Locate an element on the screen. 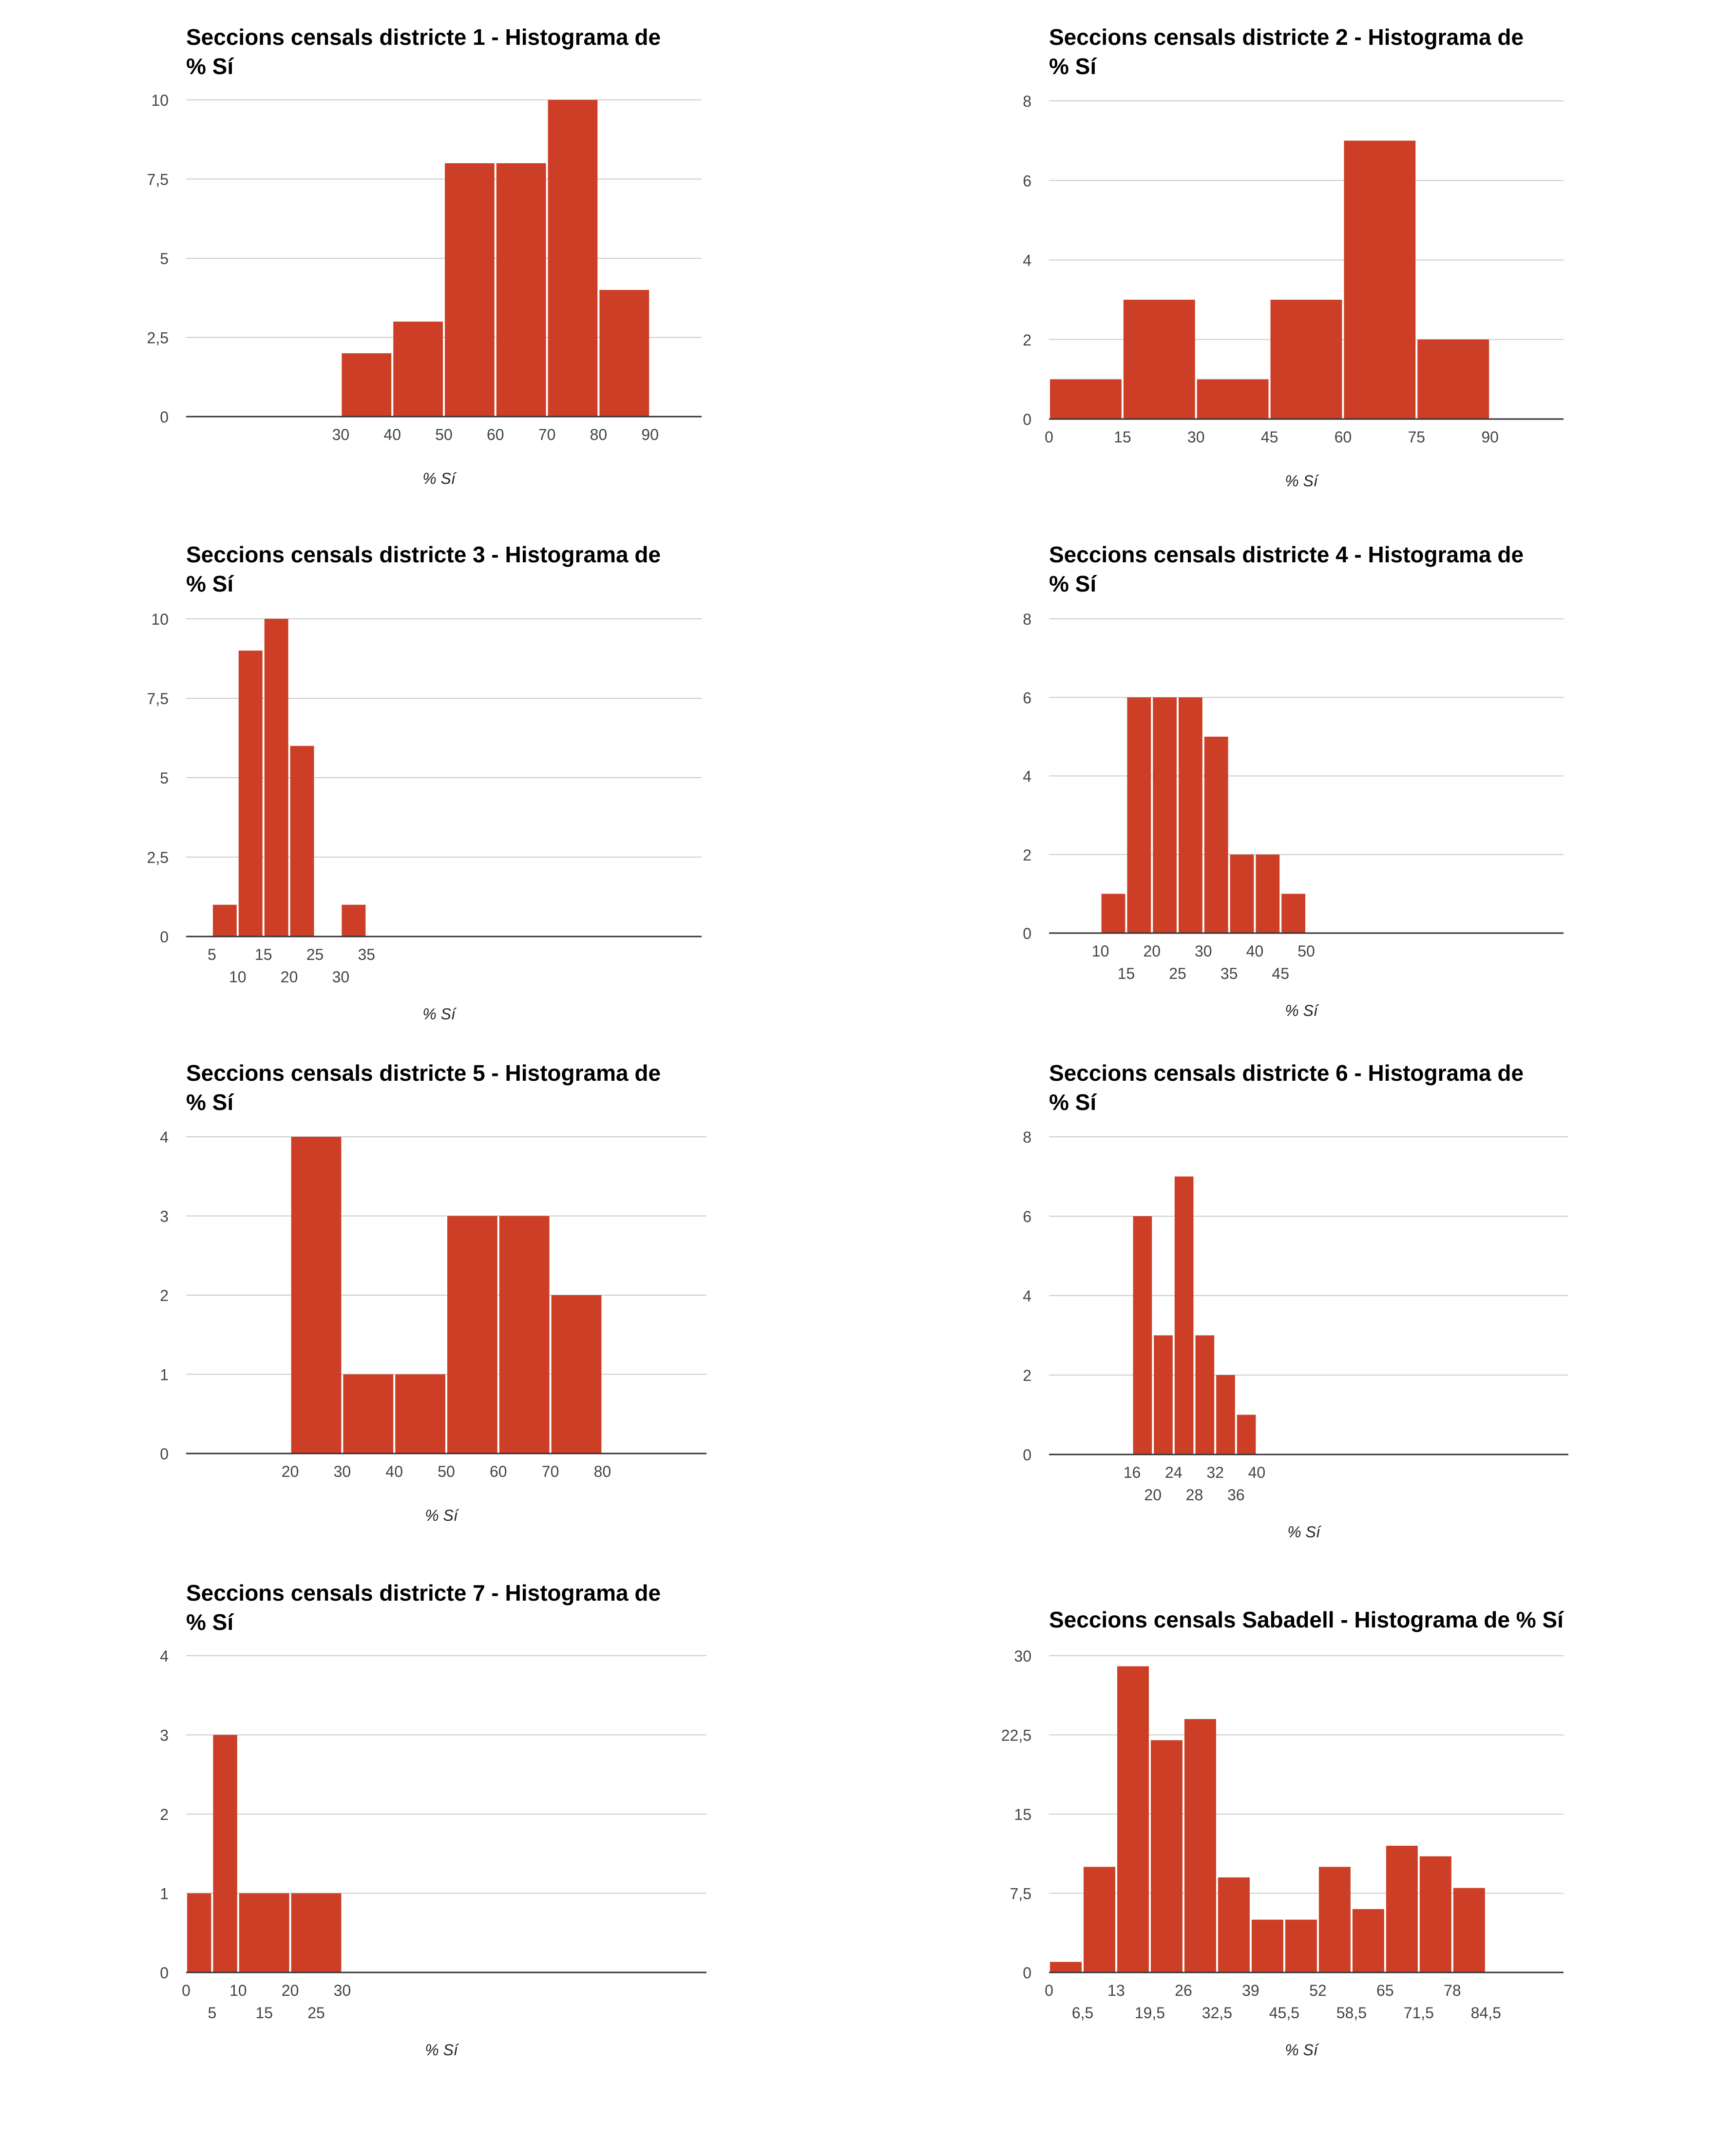 Image resolution: width=1736 pixels, height=2142 pixels. x-tick-label: 90 is located at coordinates (1490, 437).